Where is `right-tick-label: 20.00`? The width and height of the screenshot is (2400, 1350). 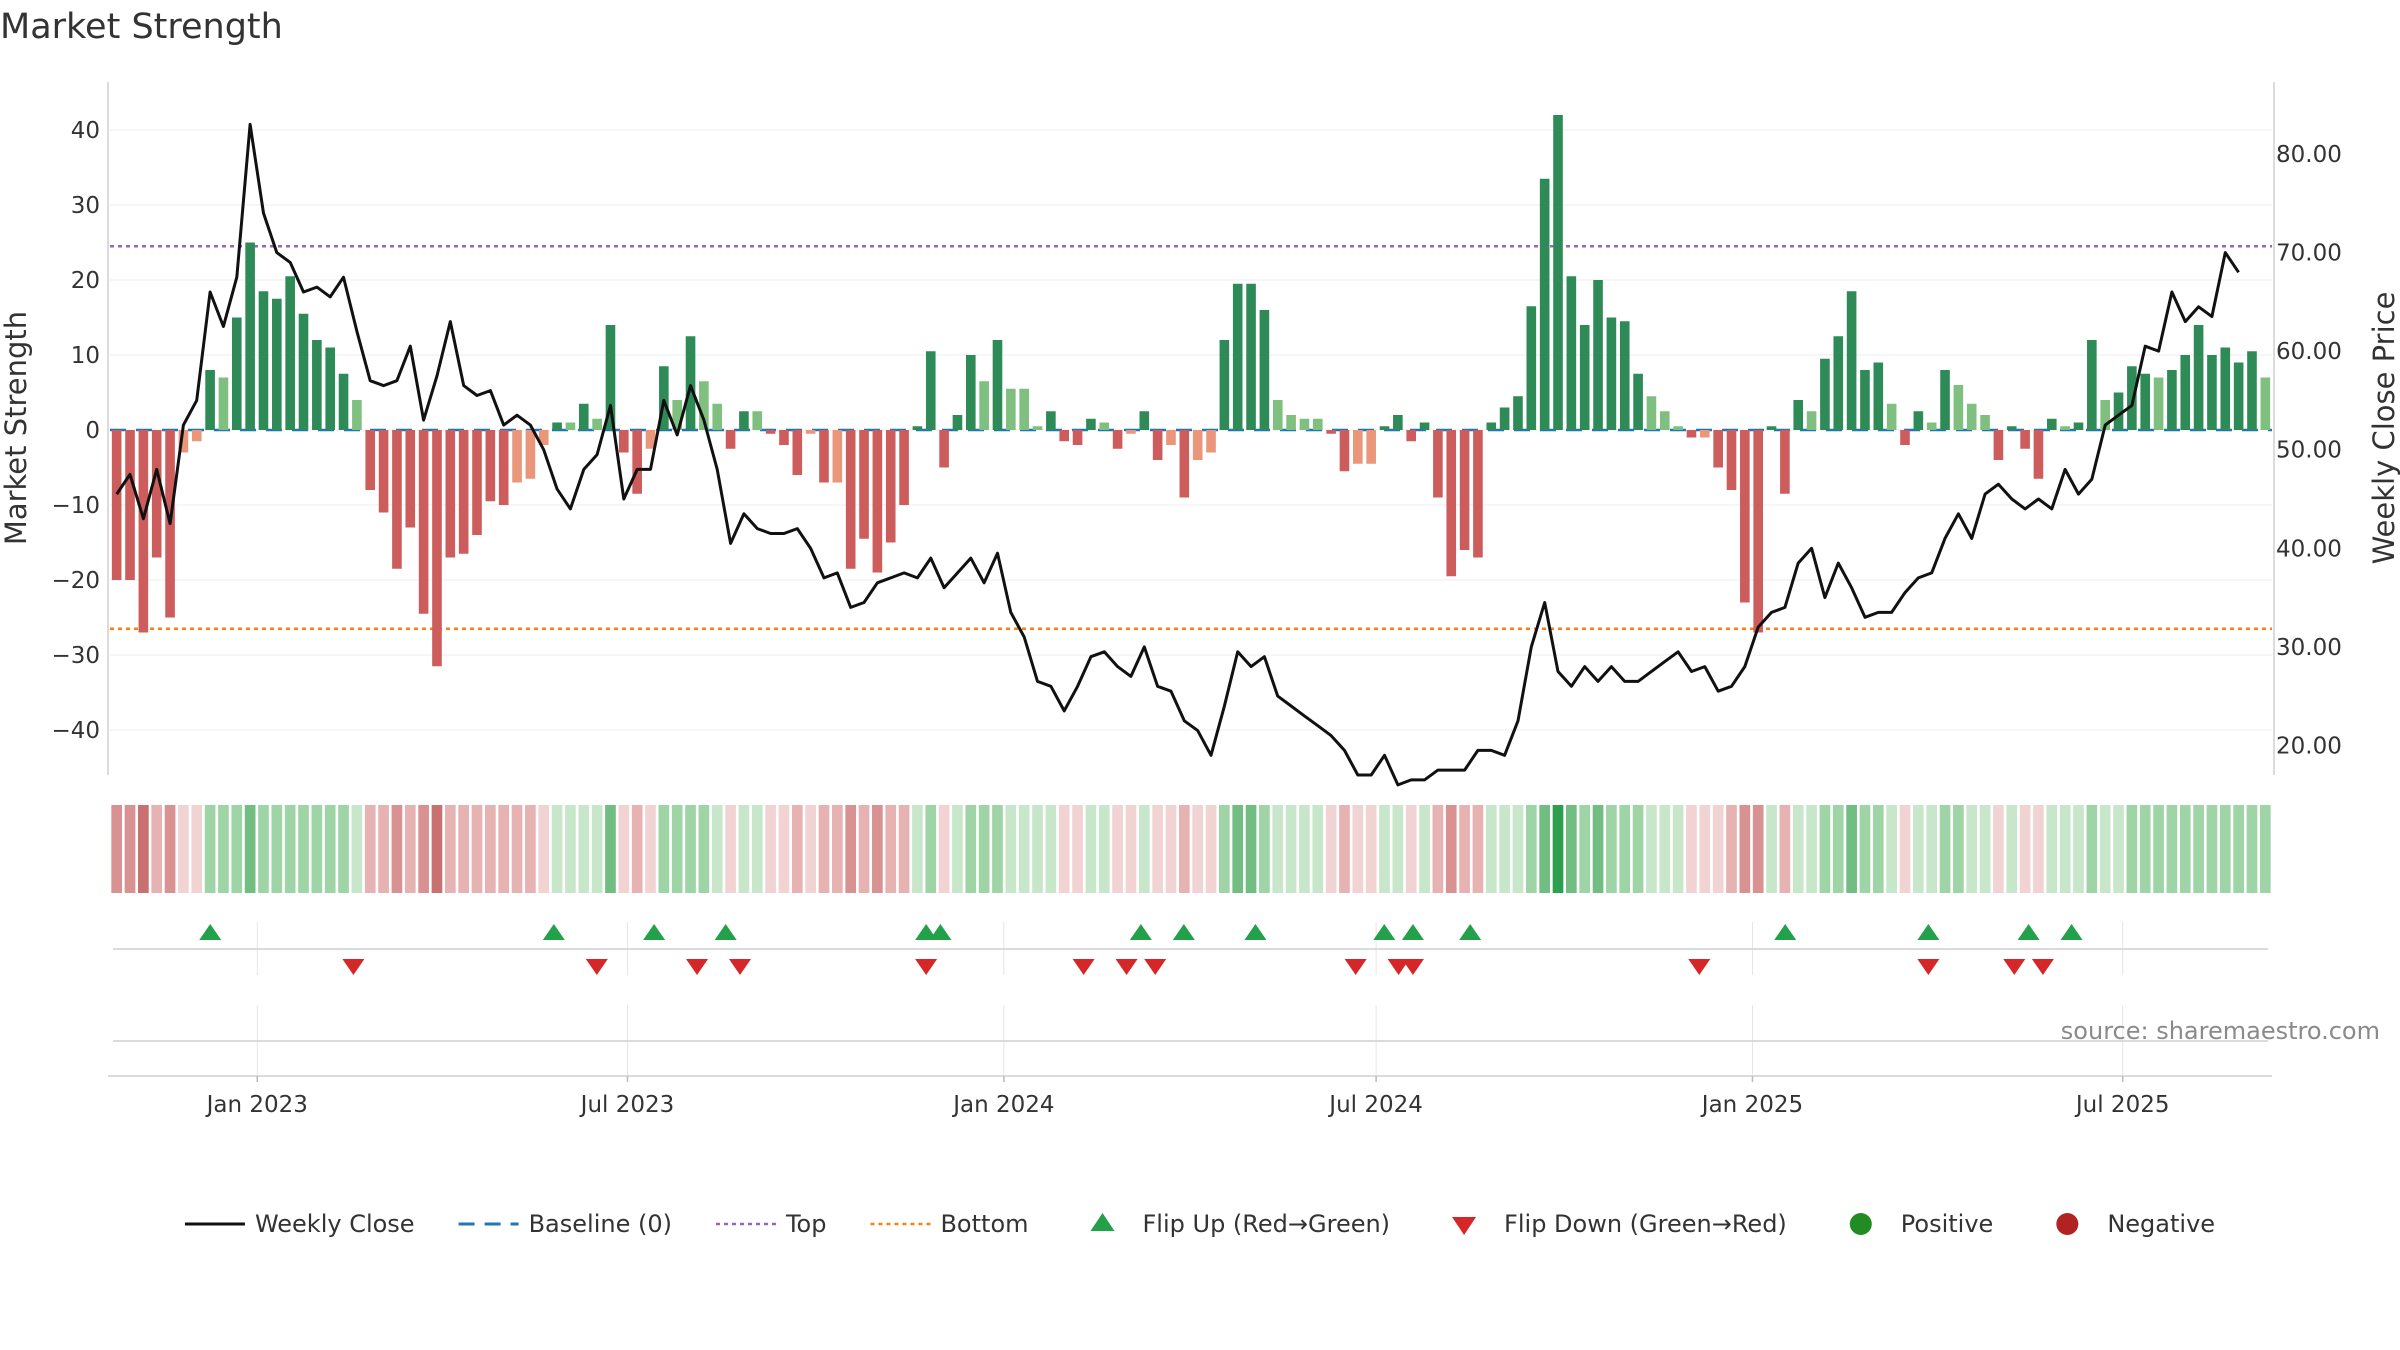
right-tick-label: 20.00 is located at coordinates (2309, 746).